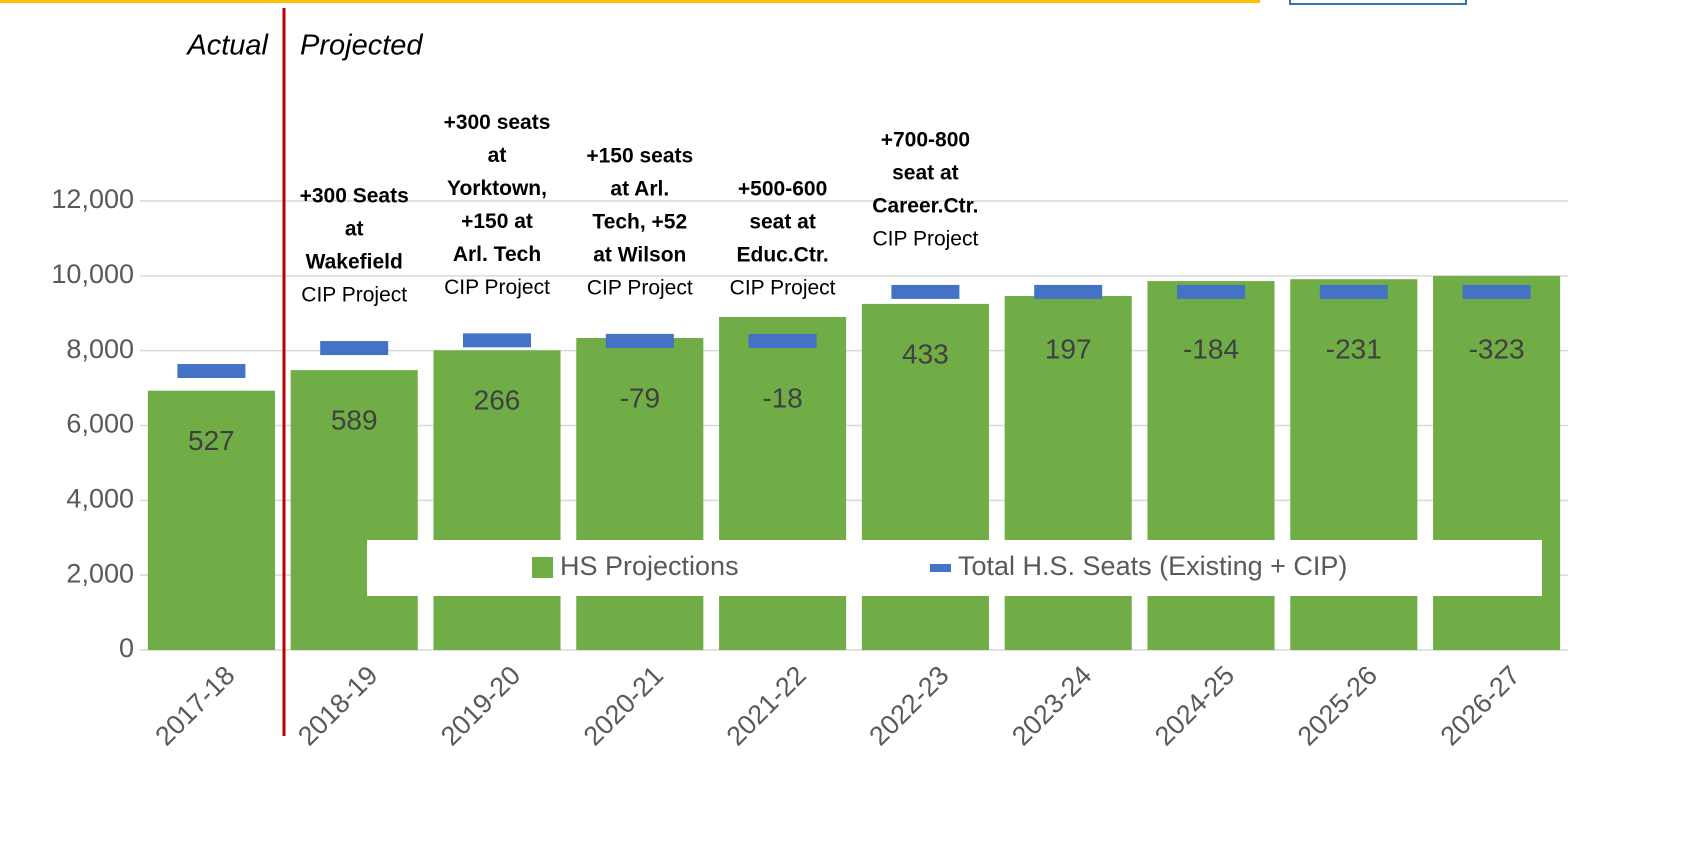 The height and width of the screenshot is (843, 1690). Describe the element at coordinates (782, 397) in the screenshot. I see `data-label: -18` at that location.